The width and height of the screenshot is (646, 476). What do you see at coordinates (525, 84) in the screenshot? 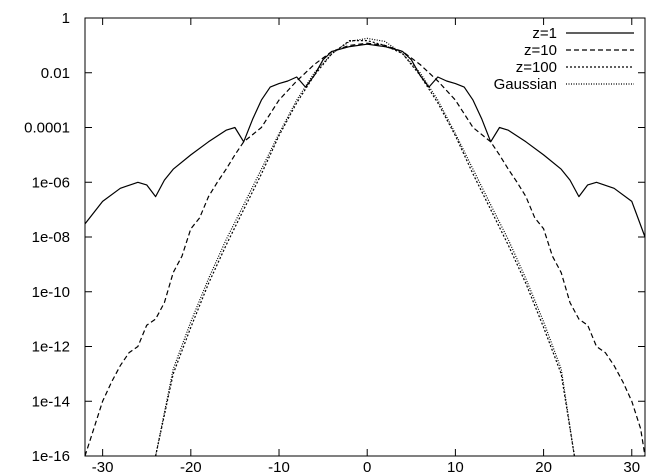
I see `legend-label: Gaussian` at bounding box center [525, 84].